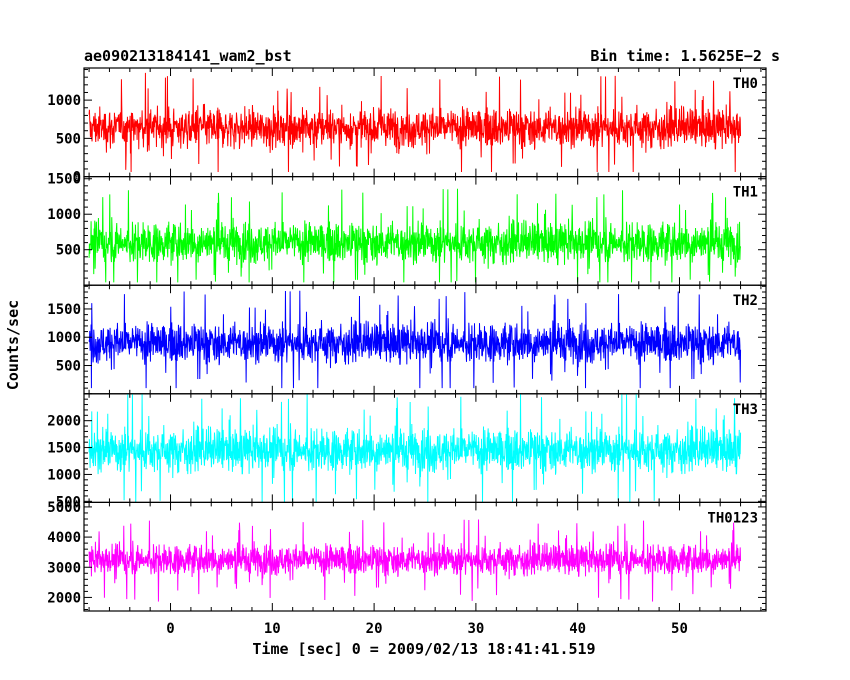 The height and width of the screenshot is (680, 850). I want to click on series-th1-line, so click(415, 235).